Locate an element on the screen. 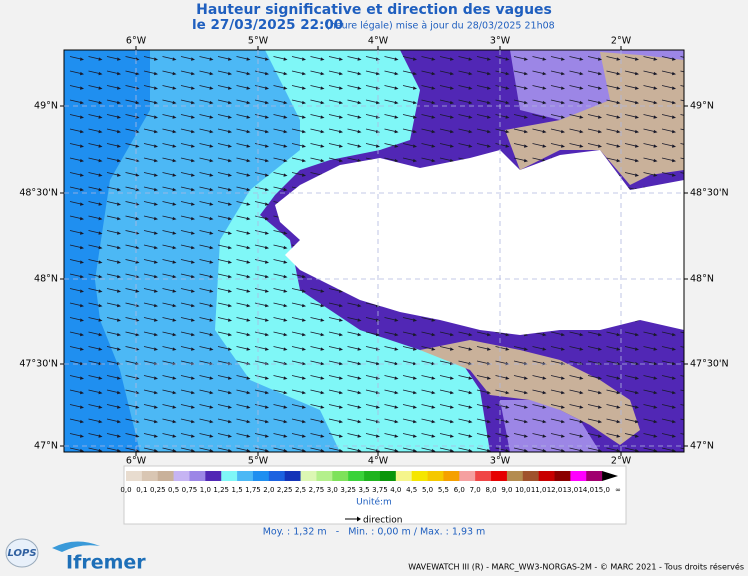 Image resolution: width=748 pixels, height=576 pixels. latitude-label-right: 47°N is located at coordinates (702, 446).